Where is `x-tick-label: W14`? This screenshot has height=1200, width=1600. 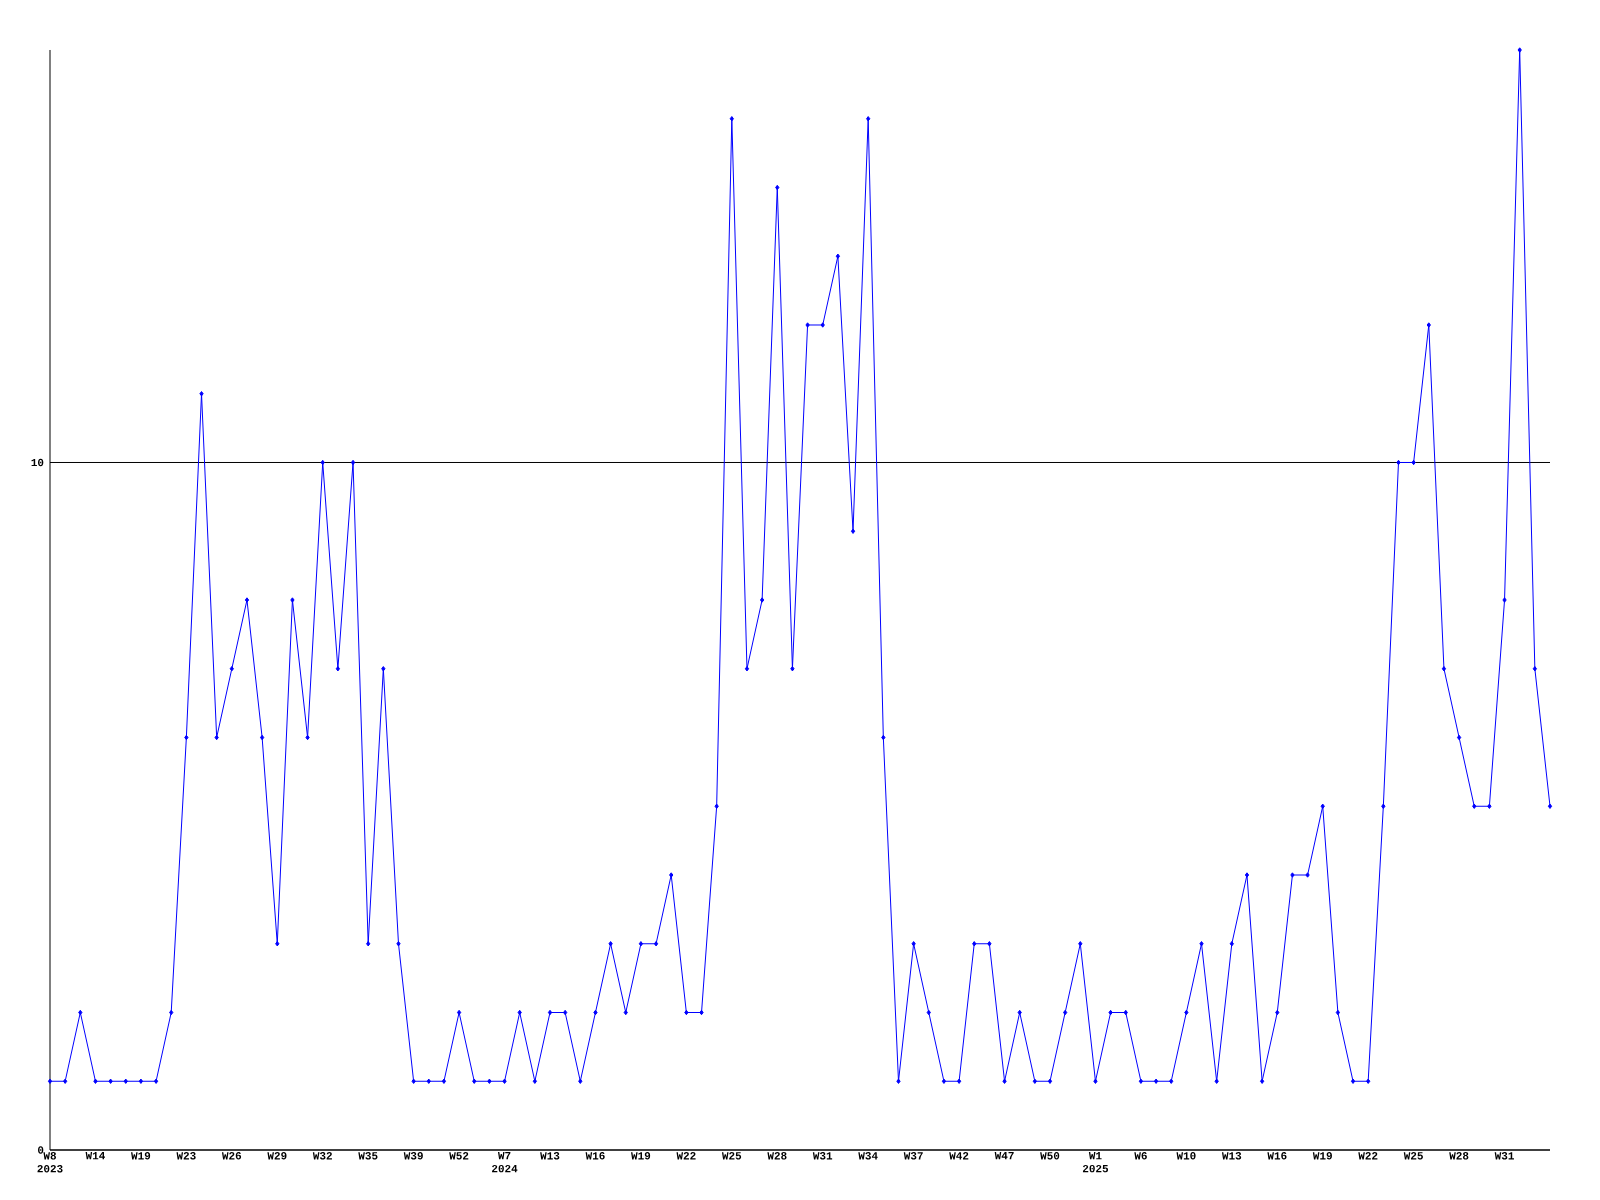 x-tick-label: W14 is located at coordinates (95, 1156).